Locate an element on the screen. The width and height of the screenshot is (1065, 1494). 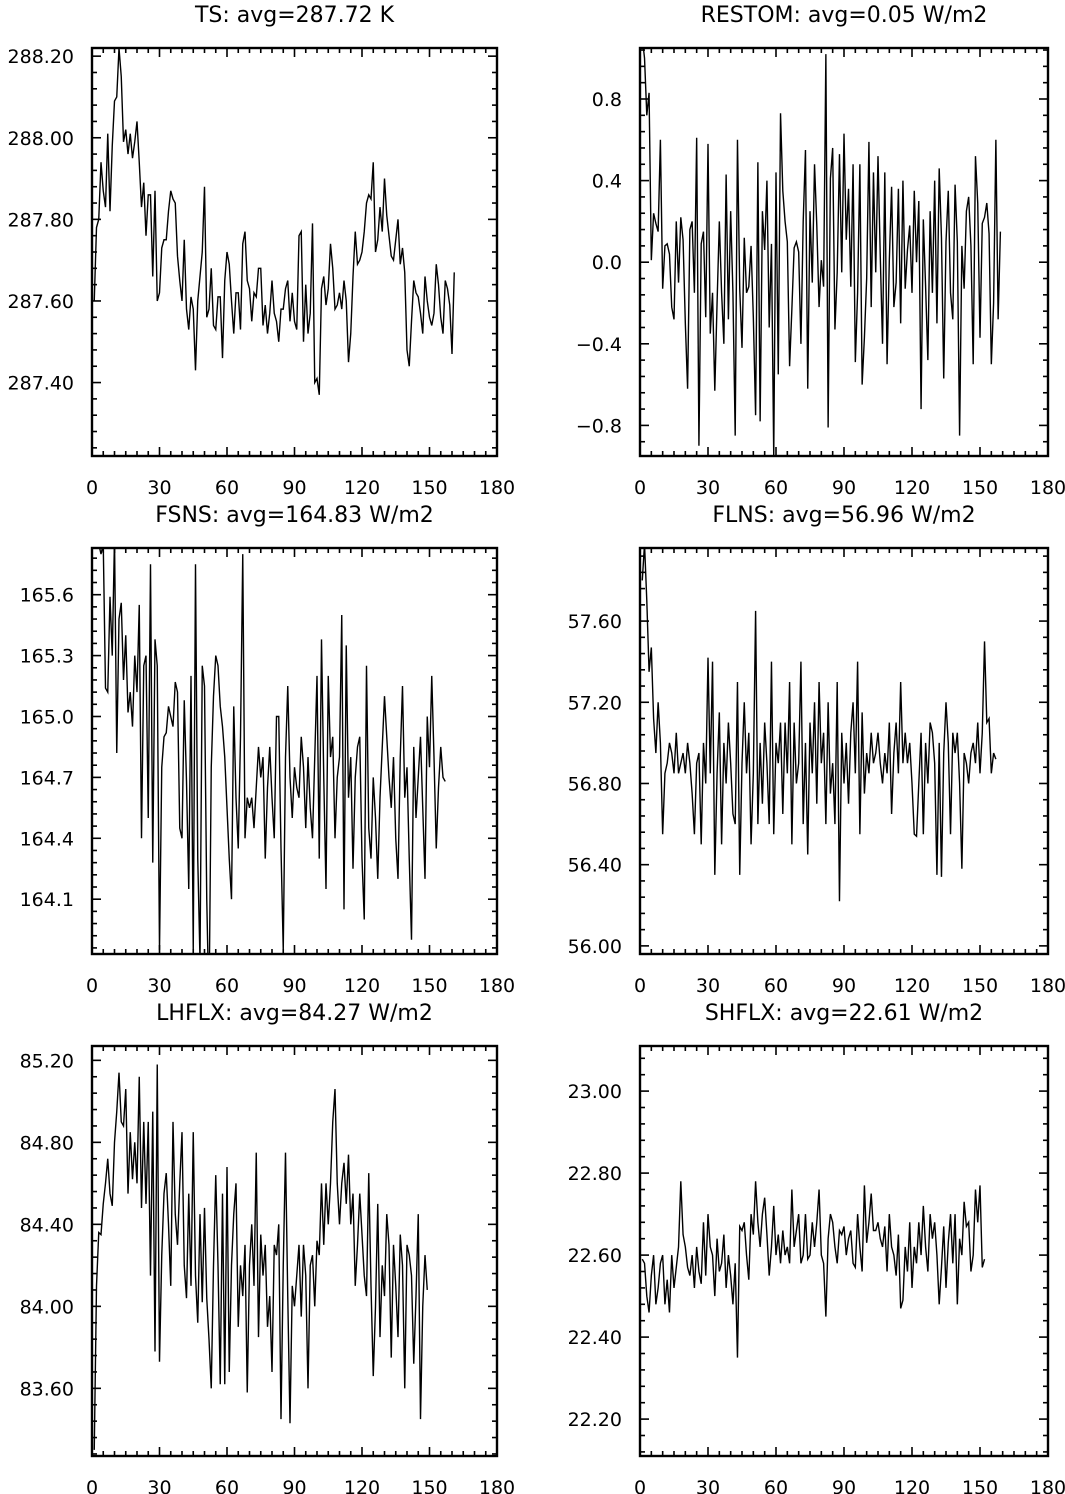
y-tick-label: 22.60 is located at coordinates (595, 1256).